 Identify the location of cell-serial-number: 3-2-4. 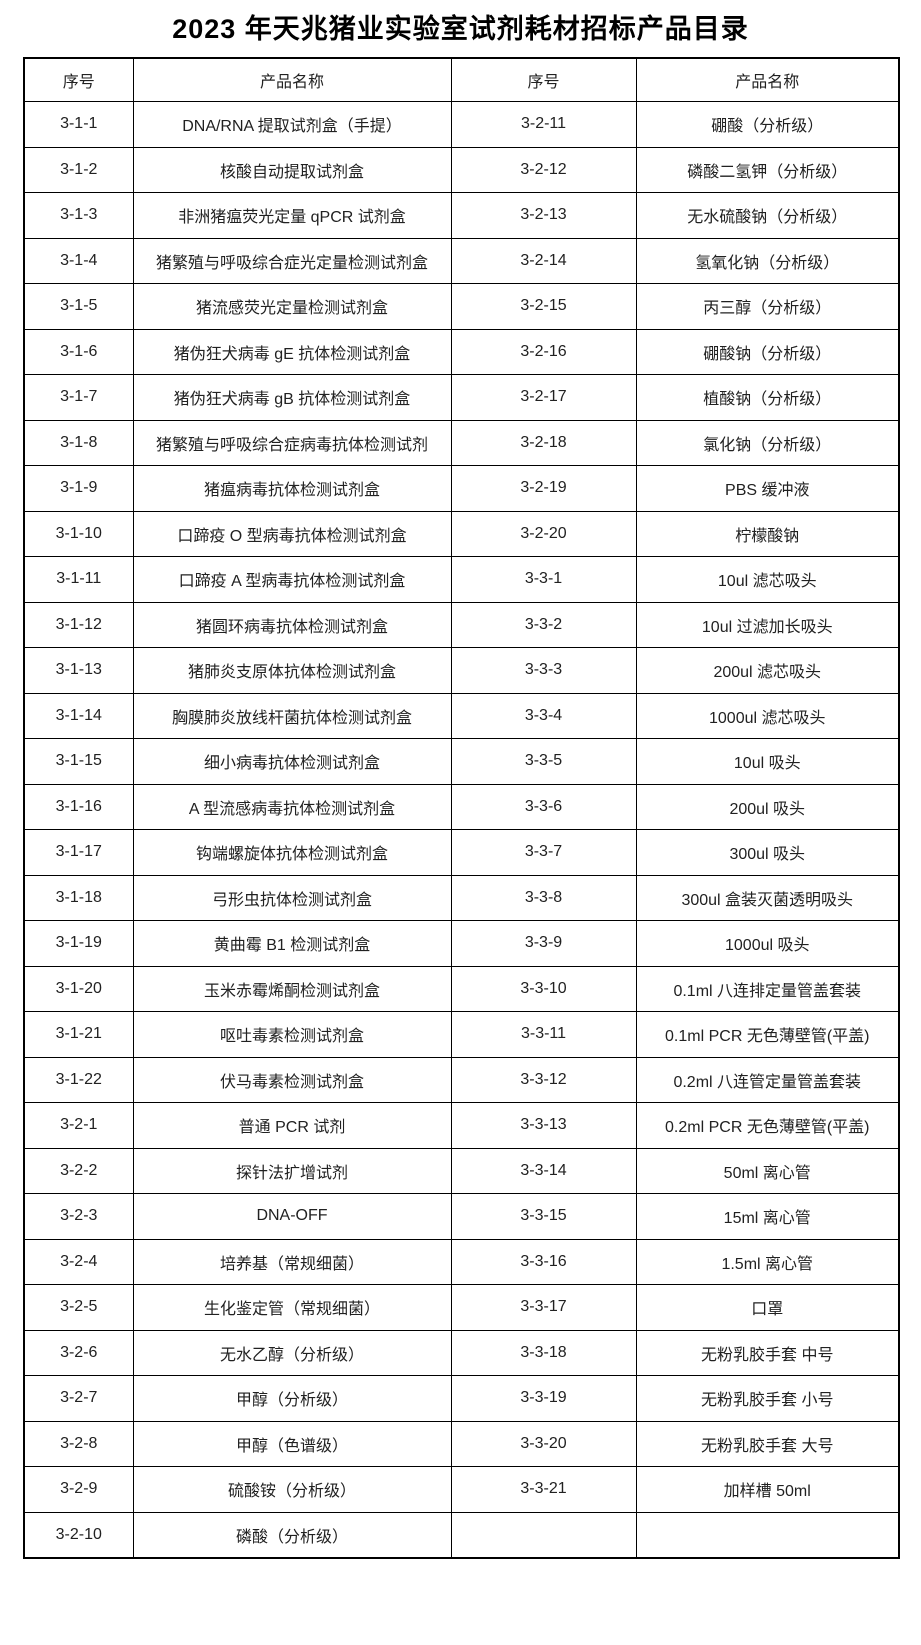
(78, 1261).